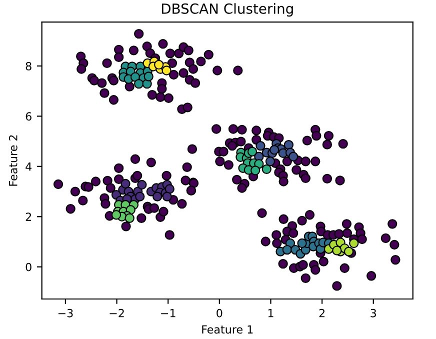 The image size is (436, 339). I want to click on y-tick-label: 2, so click(29, 216).